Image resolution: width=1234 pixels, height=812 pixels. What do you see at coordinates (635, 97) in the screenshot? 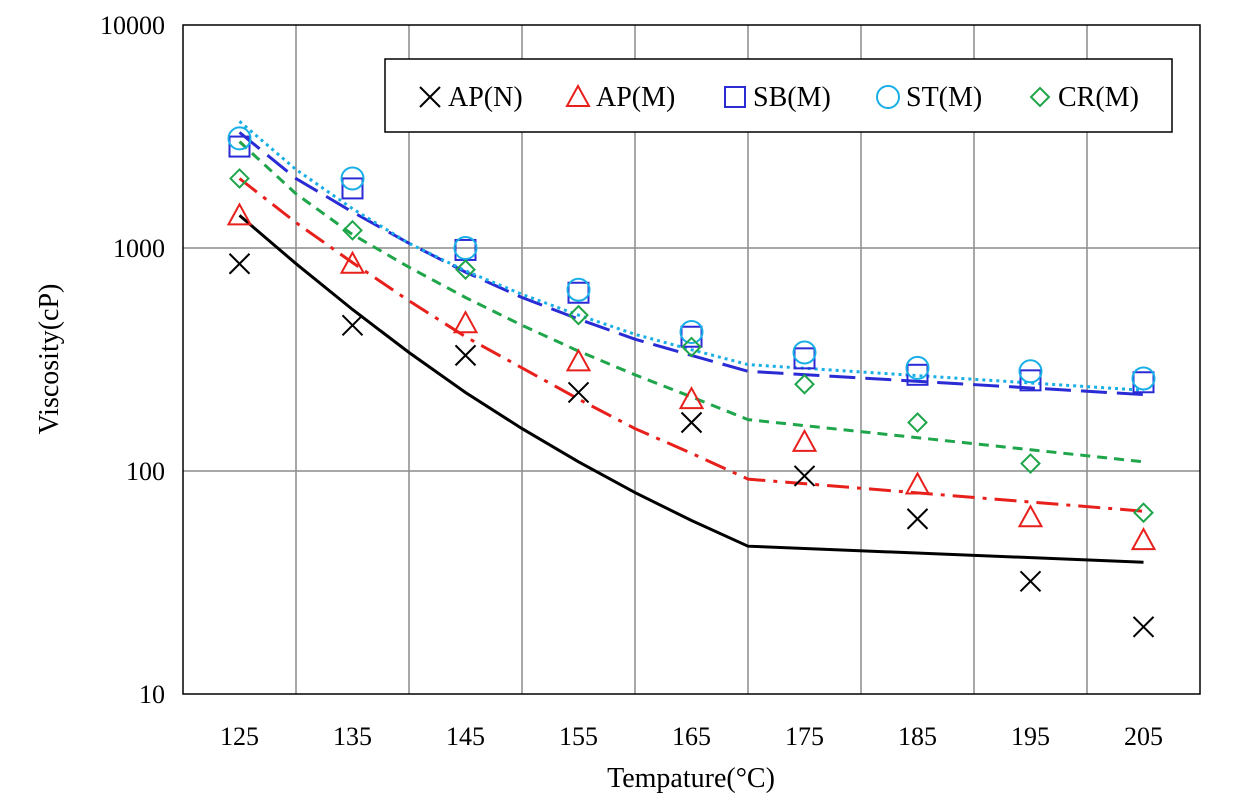
I see `legend-label: AP(M)` at bounding box center [635, 97].